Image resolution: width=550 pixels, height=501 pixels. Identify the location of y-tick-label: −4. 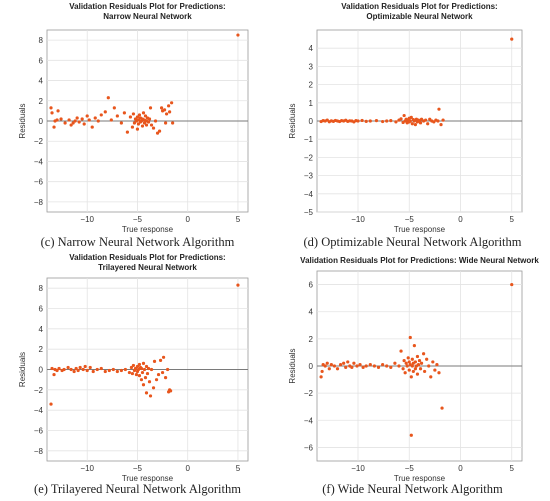
(39, 161).